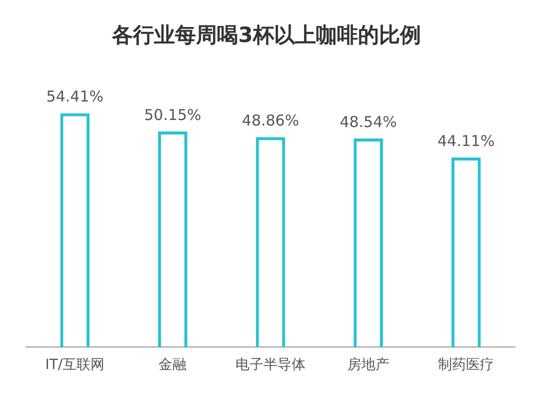 Image resolution: width=533 pixels, height=402 pixels. What do you see at coordinates (368, 121) in the screenshot?
I see `data-label: 48.54%` at bounding box center [368, 121].